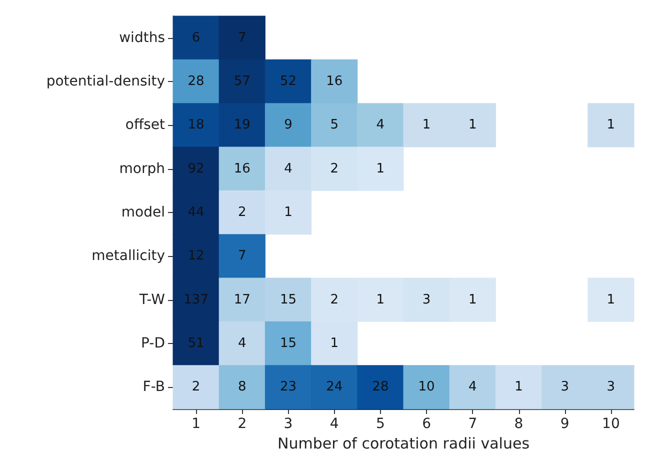  What do you see at coordinates (242, 387) in the screenshot?
I see `data-label: 8` at bounding box center [242, 387].